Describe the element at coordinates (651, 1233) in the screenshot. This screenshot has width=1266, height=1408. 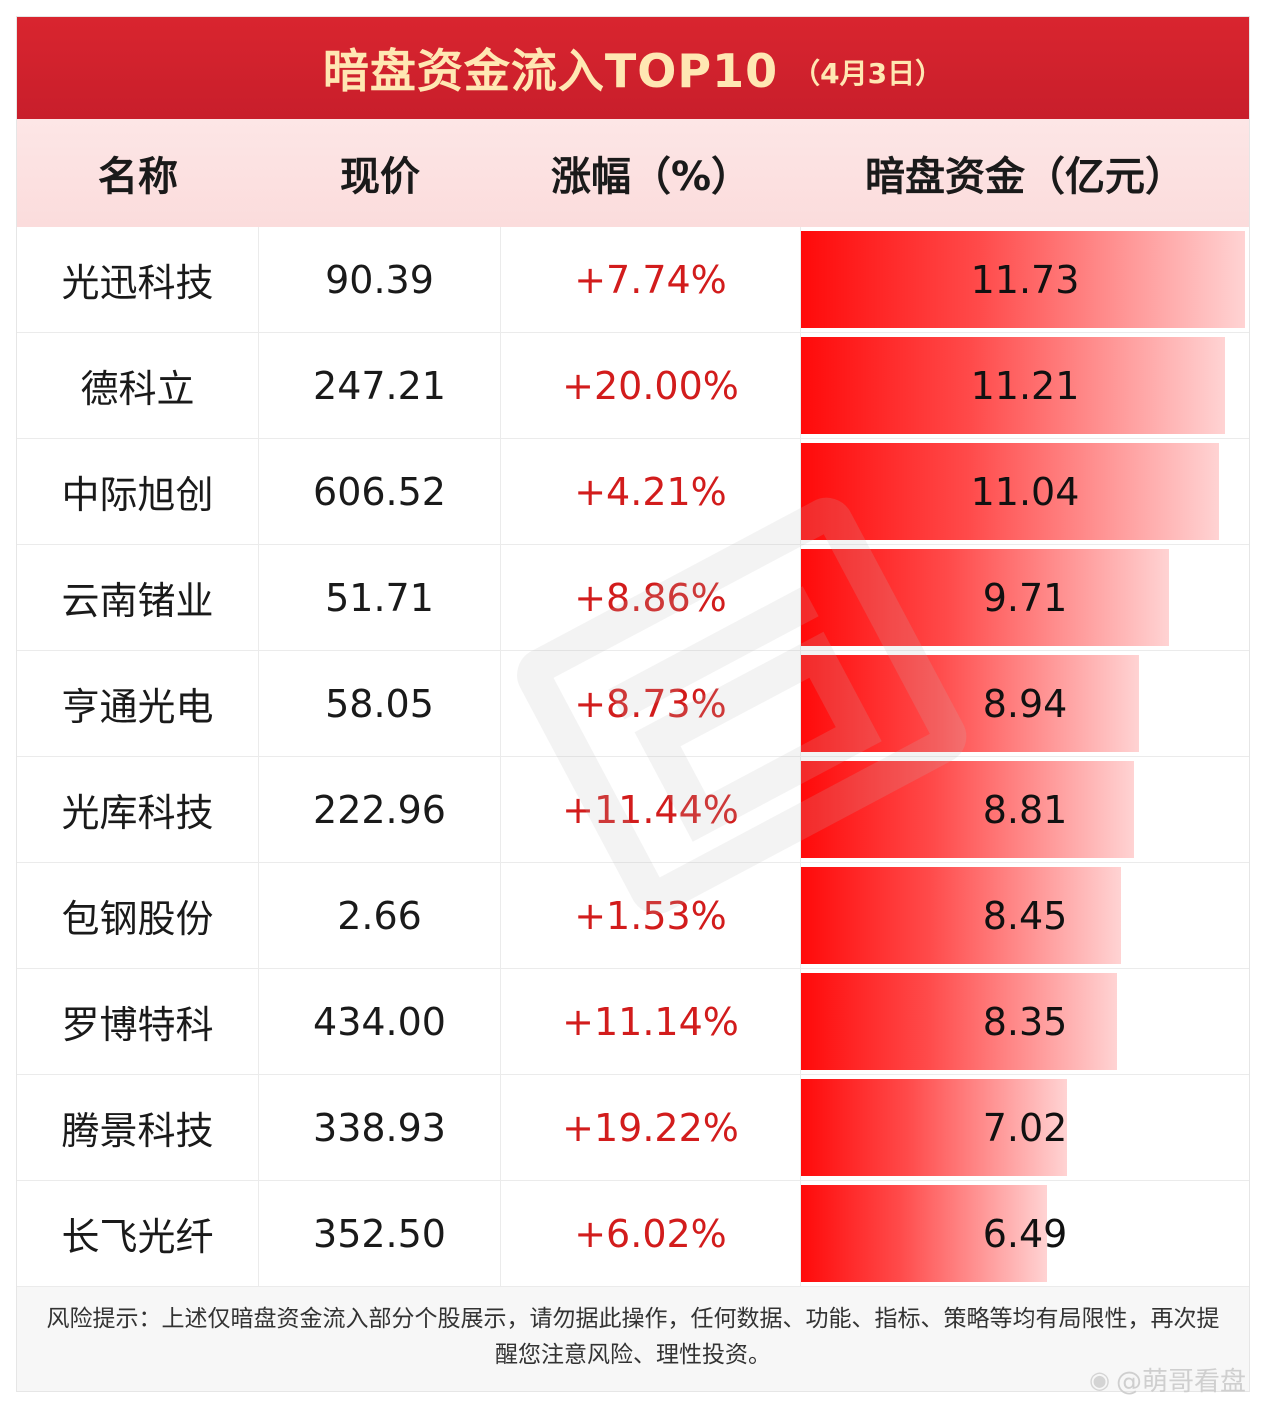
I see `stock-change: +6.02%` at that location.